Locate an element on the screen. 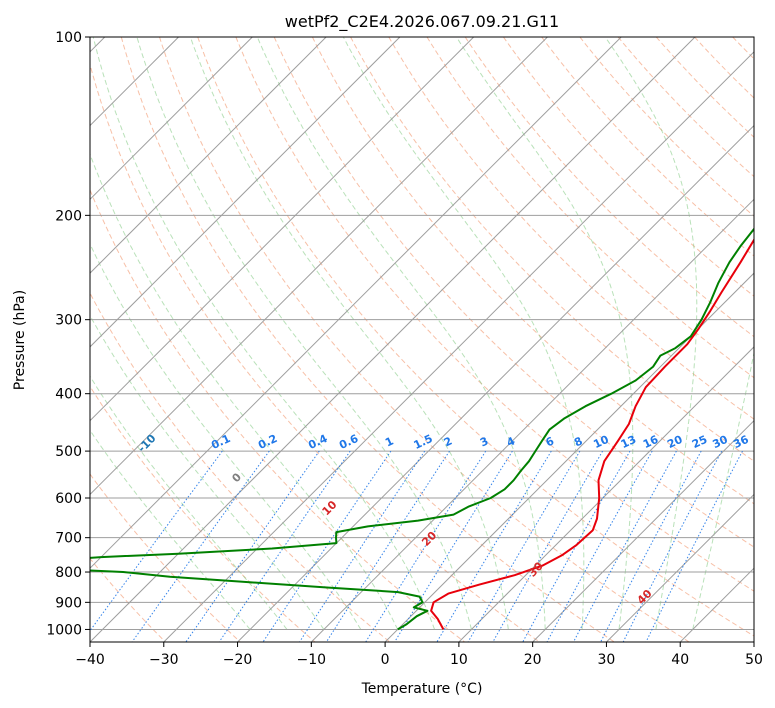 The height and width of the screenshot is (708, 775). y-tick-label: 400 is located at coordinates (68, 395).